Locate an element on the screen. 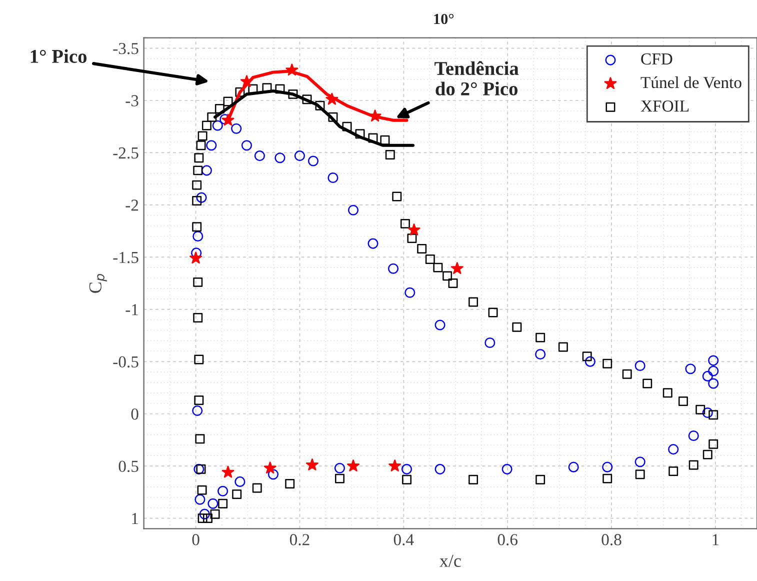 This screenshot has height=581, width=757. y-tick-label: 1 is located at coordinates (135, 518).